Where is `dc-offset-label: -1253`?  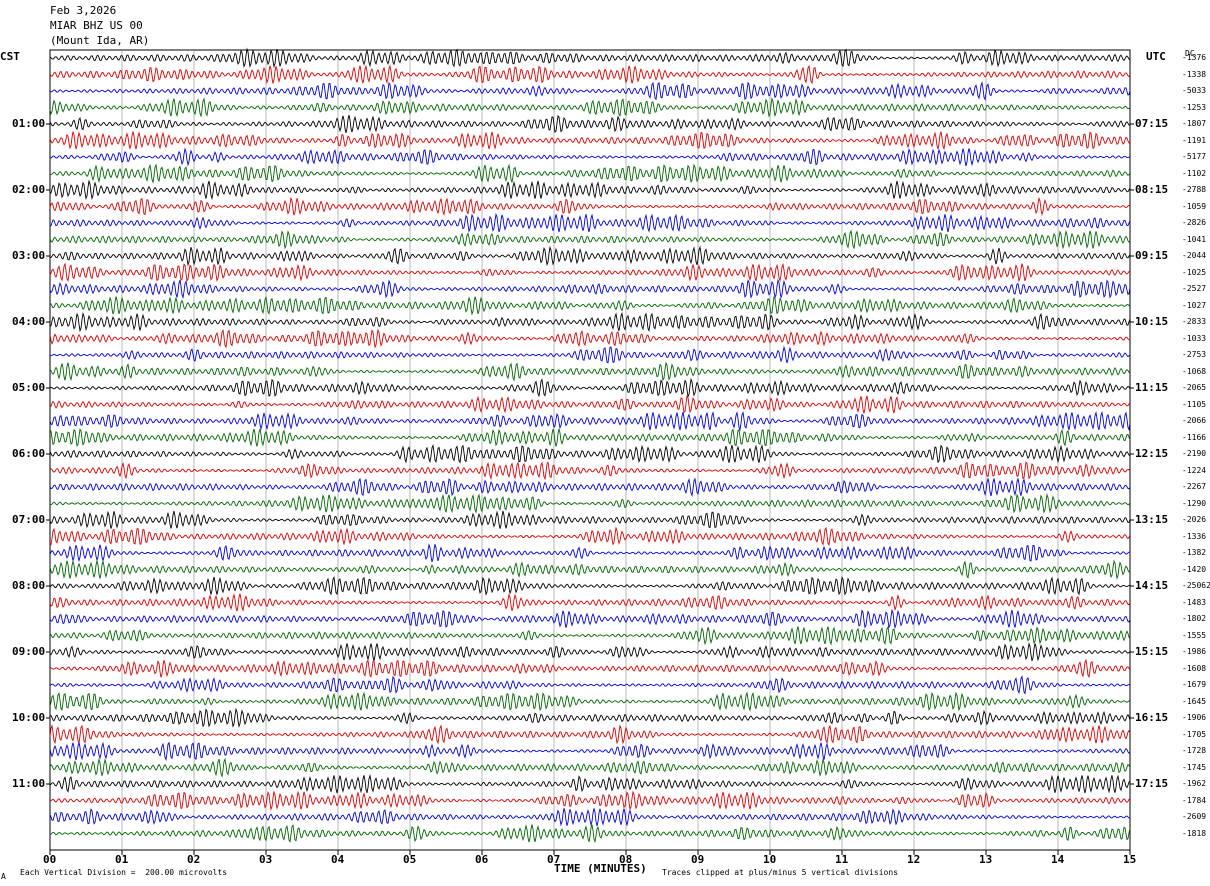 dc-offset-label: -1253 is located at coordinates (1194, 107).